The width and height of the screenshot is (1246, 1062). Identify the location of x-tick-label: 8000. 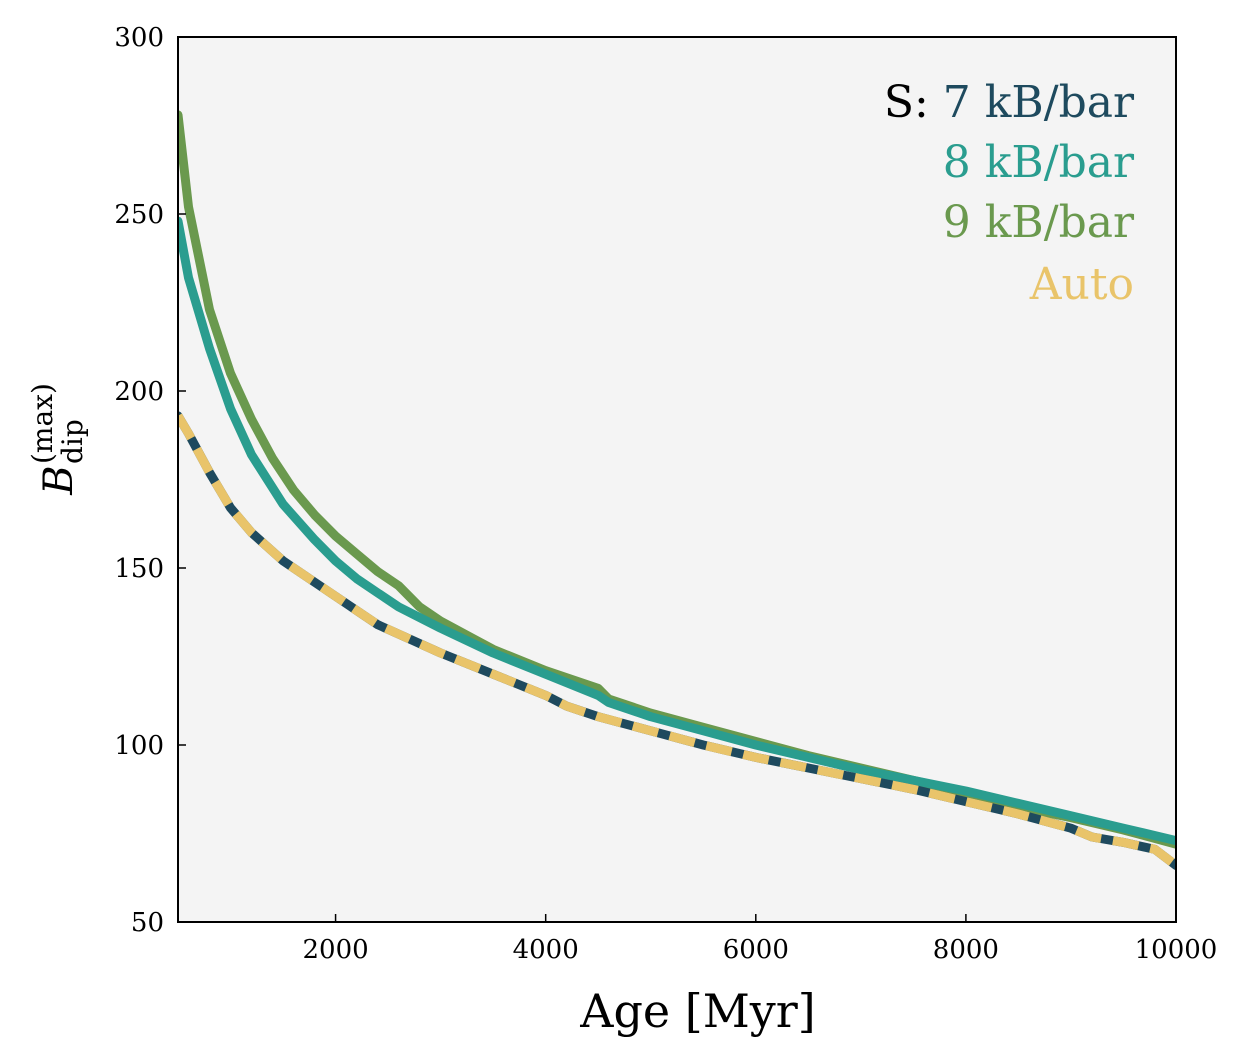
(966, 950).